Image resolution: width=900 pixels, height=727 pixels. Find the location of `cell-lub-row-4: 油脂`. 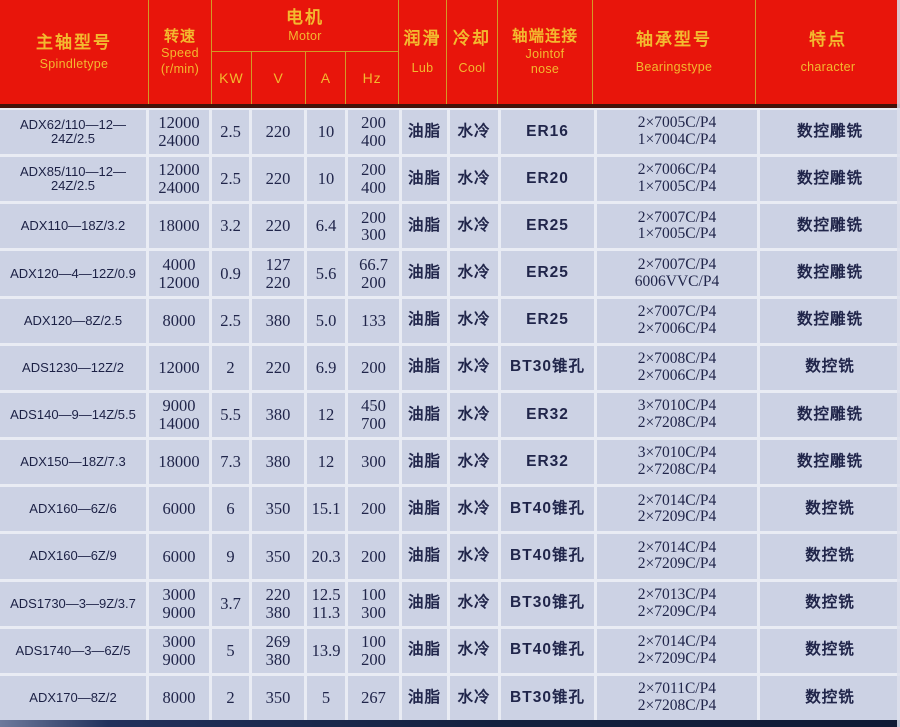

cell-lub-row-4: 油脂 is located at coordinates (424, 273).